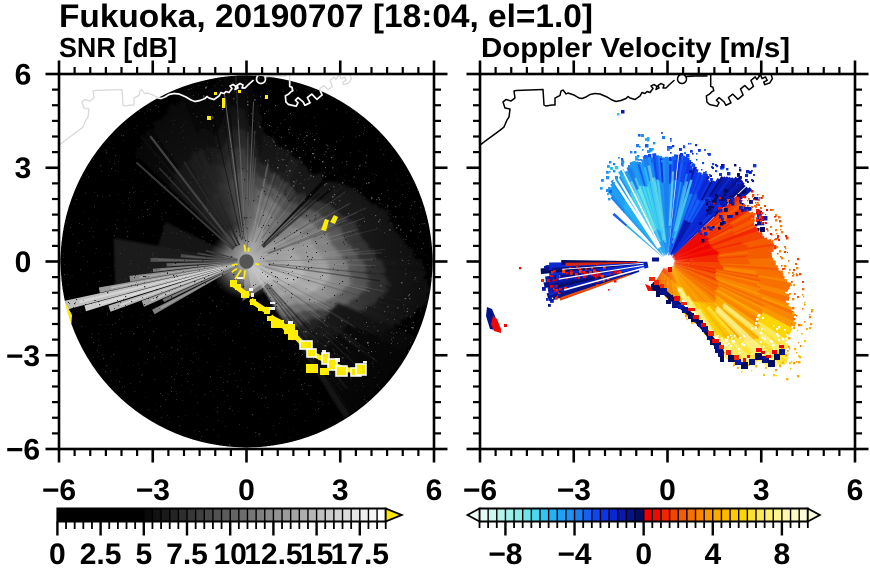 The image size is (870, 570). I want to click on svg-text: −4, so click(574, 554).